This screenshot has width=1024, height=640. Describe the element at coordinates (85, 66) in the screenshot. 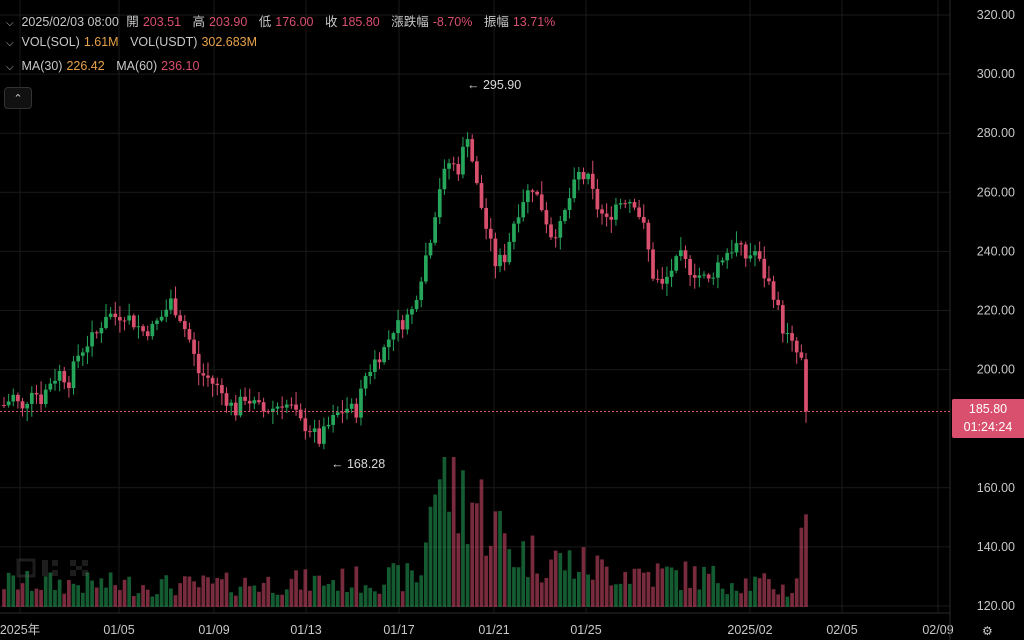

I see `ma30-value: 226.42` at that location.